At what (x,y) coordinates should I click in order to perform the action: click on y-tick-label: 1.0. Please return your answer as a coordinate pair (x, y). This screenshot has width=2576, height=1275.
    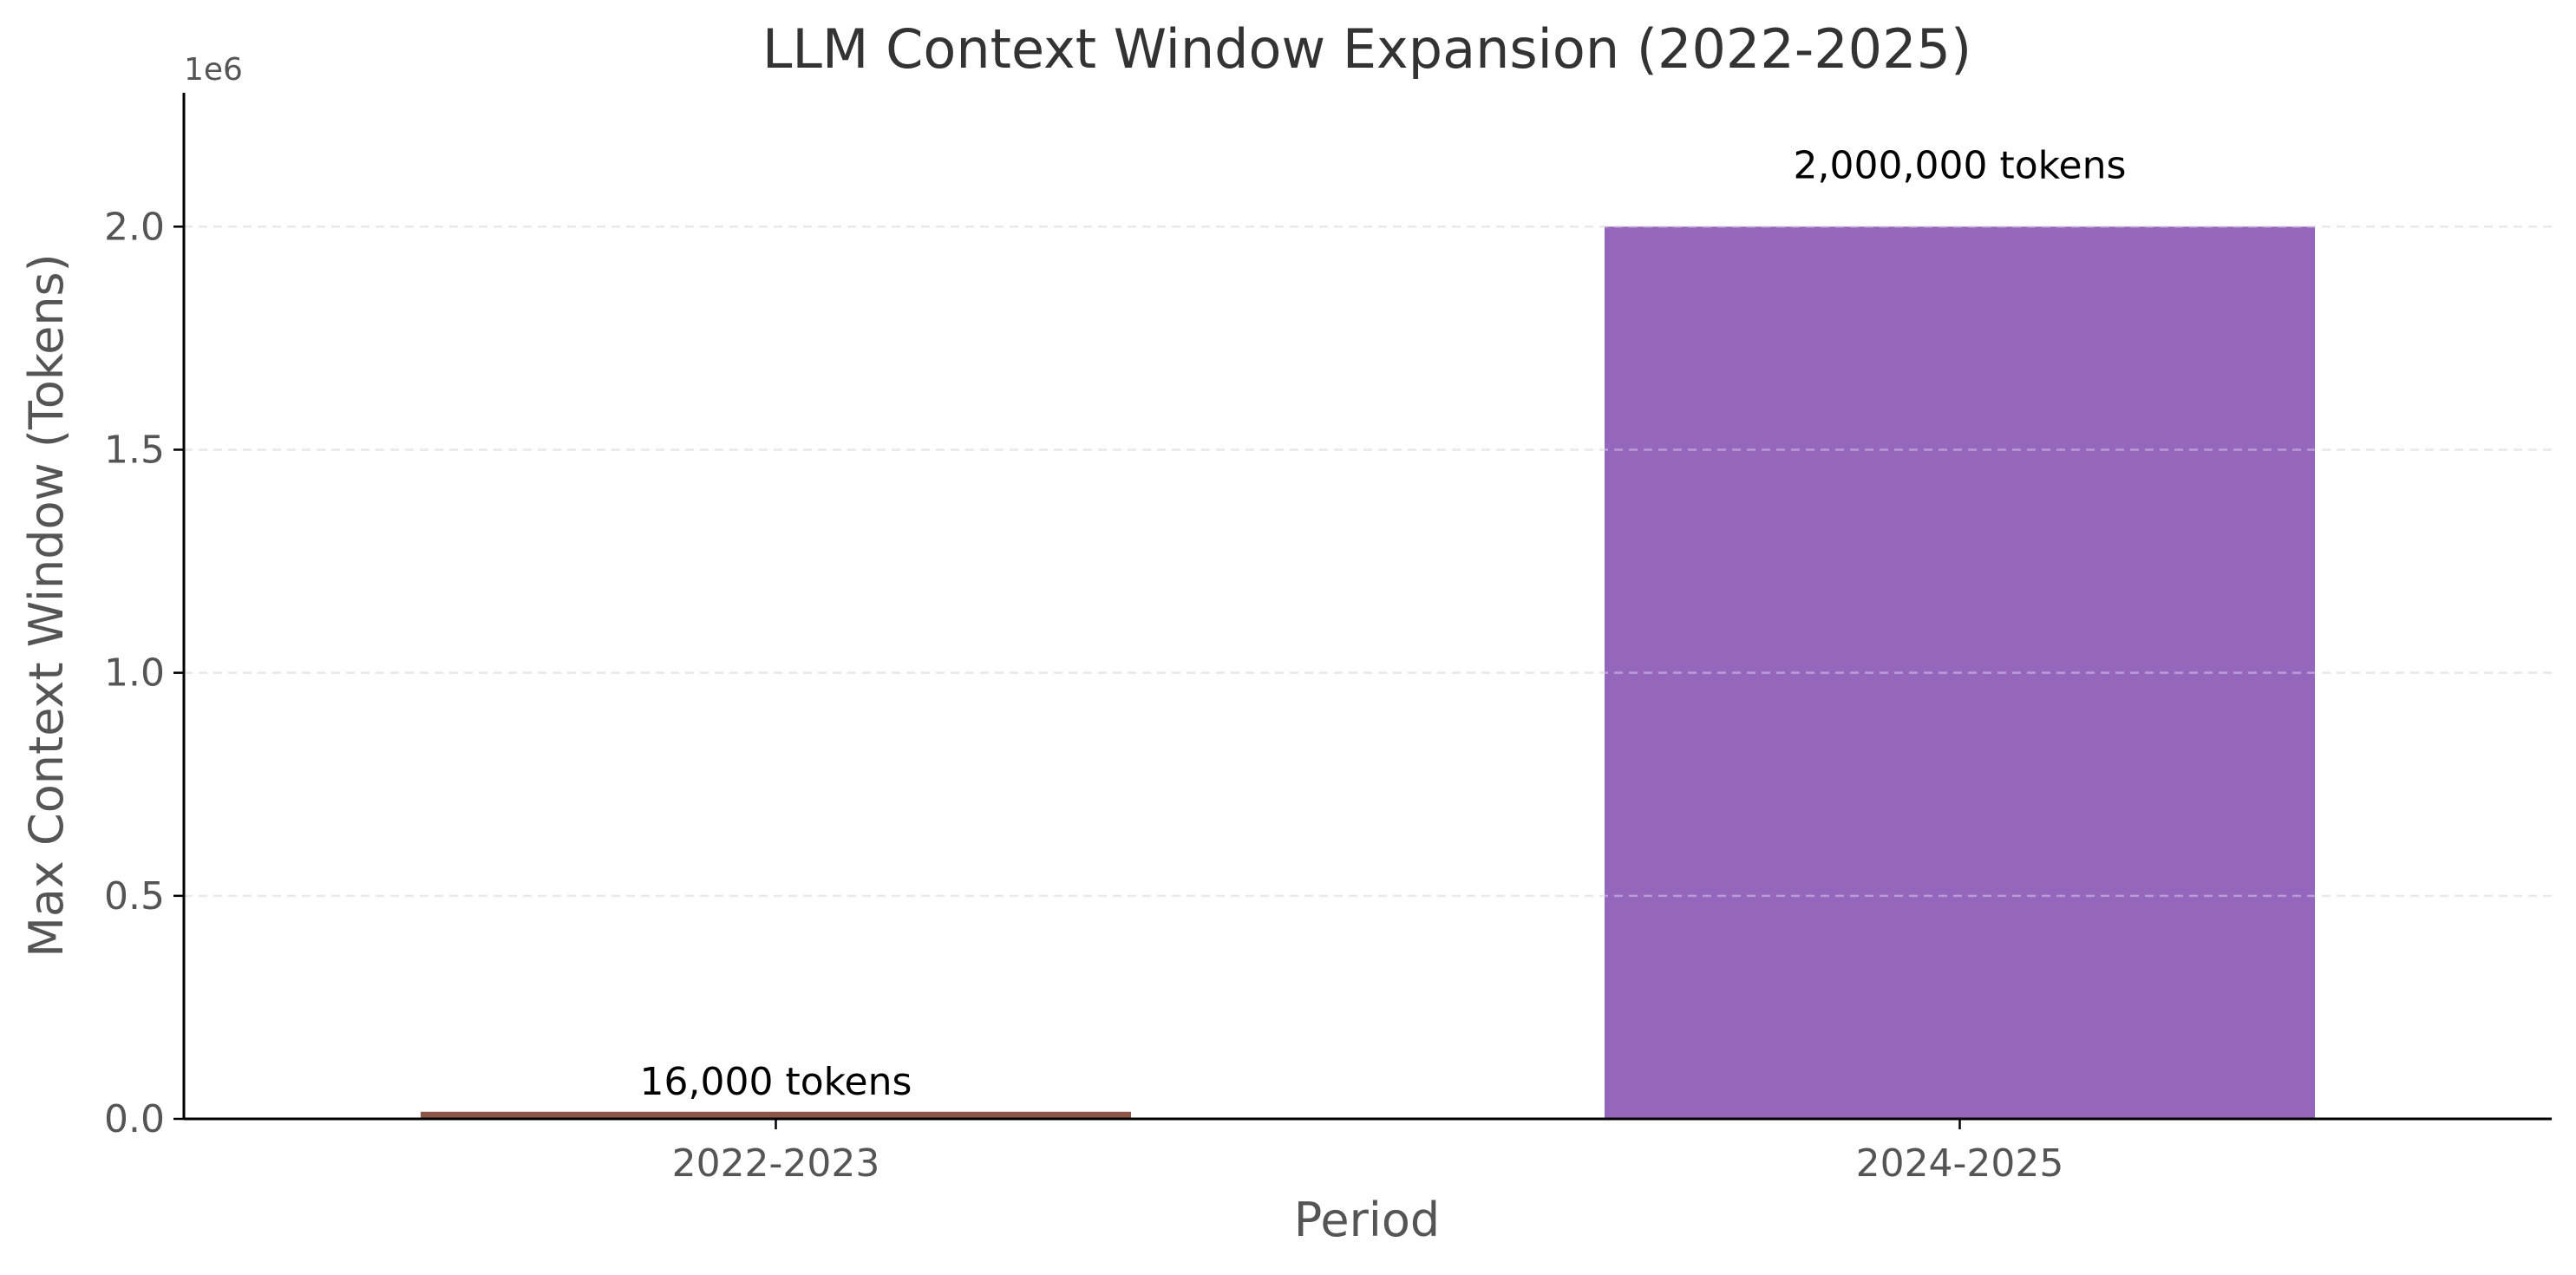
    Looking at the image, I should click on (134, 673).